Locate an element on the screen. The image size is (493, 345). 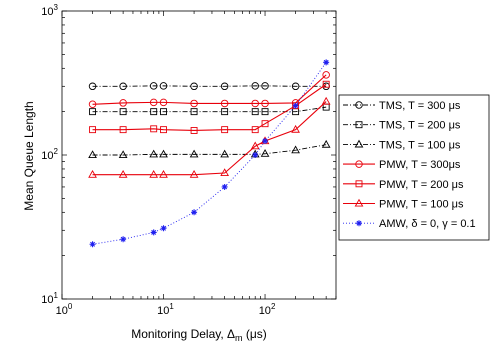
legend-marker-2-shape is located at coordinates (359, 125).